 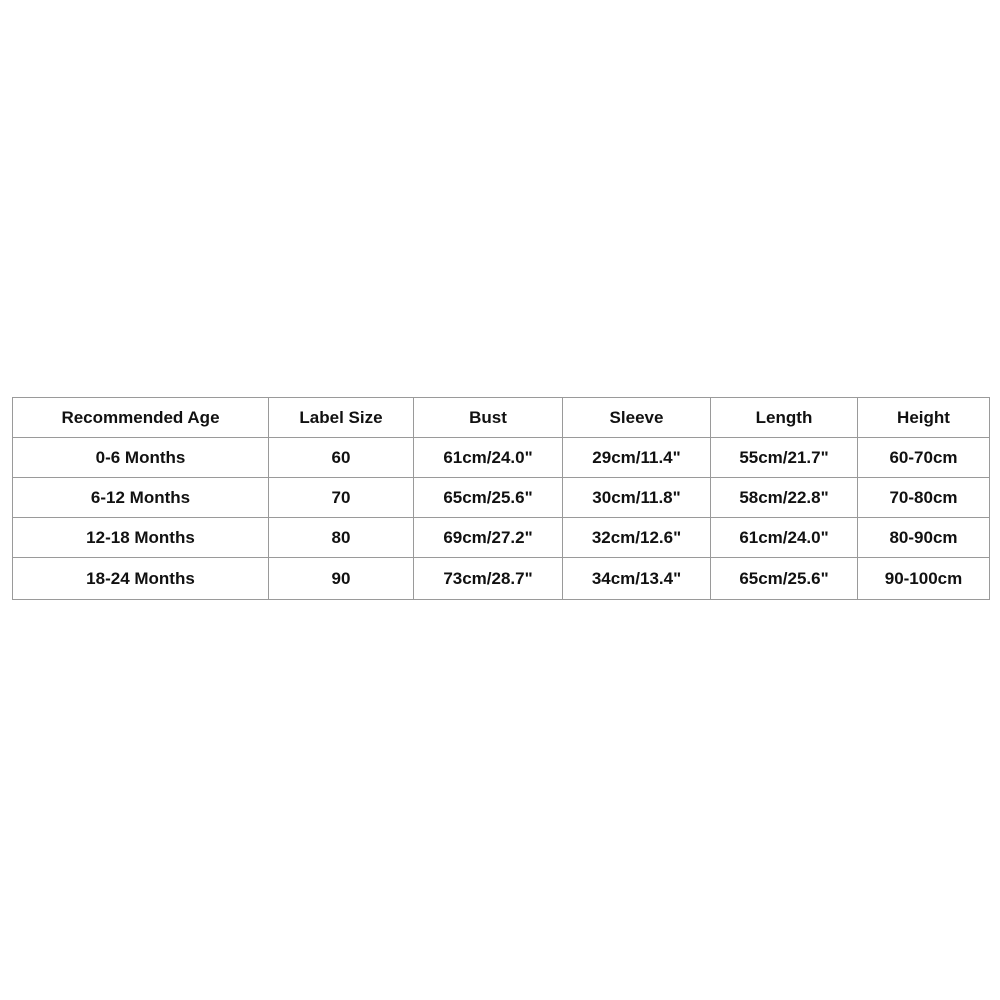 I want to click on cell-label-size: 90, so click(x=341, y=578).